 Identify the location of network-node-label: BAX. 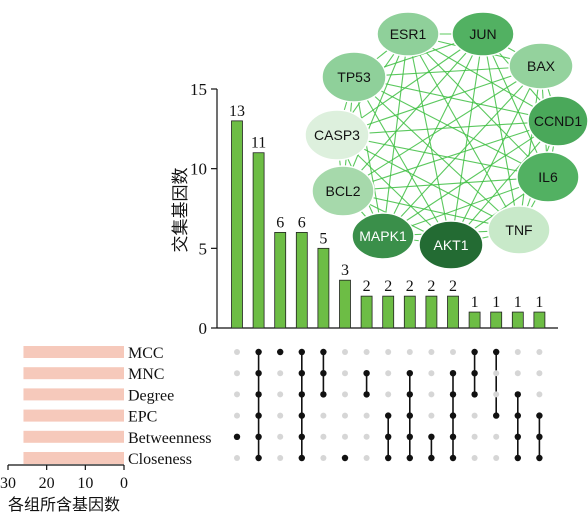
(541, 66).